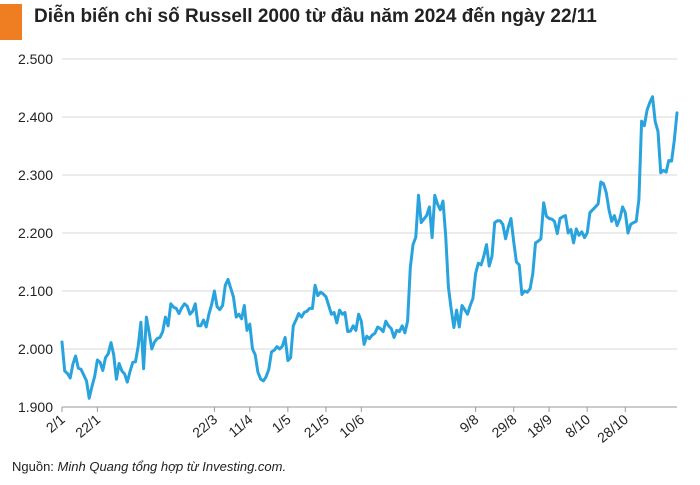 The width and height of the screenshot is (700, 485). I want to click on y-axis-labels: 1.900 2.000 2.100 2.200 2.300 2.400 2.500, so click(35, 233).